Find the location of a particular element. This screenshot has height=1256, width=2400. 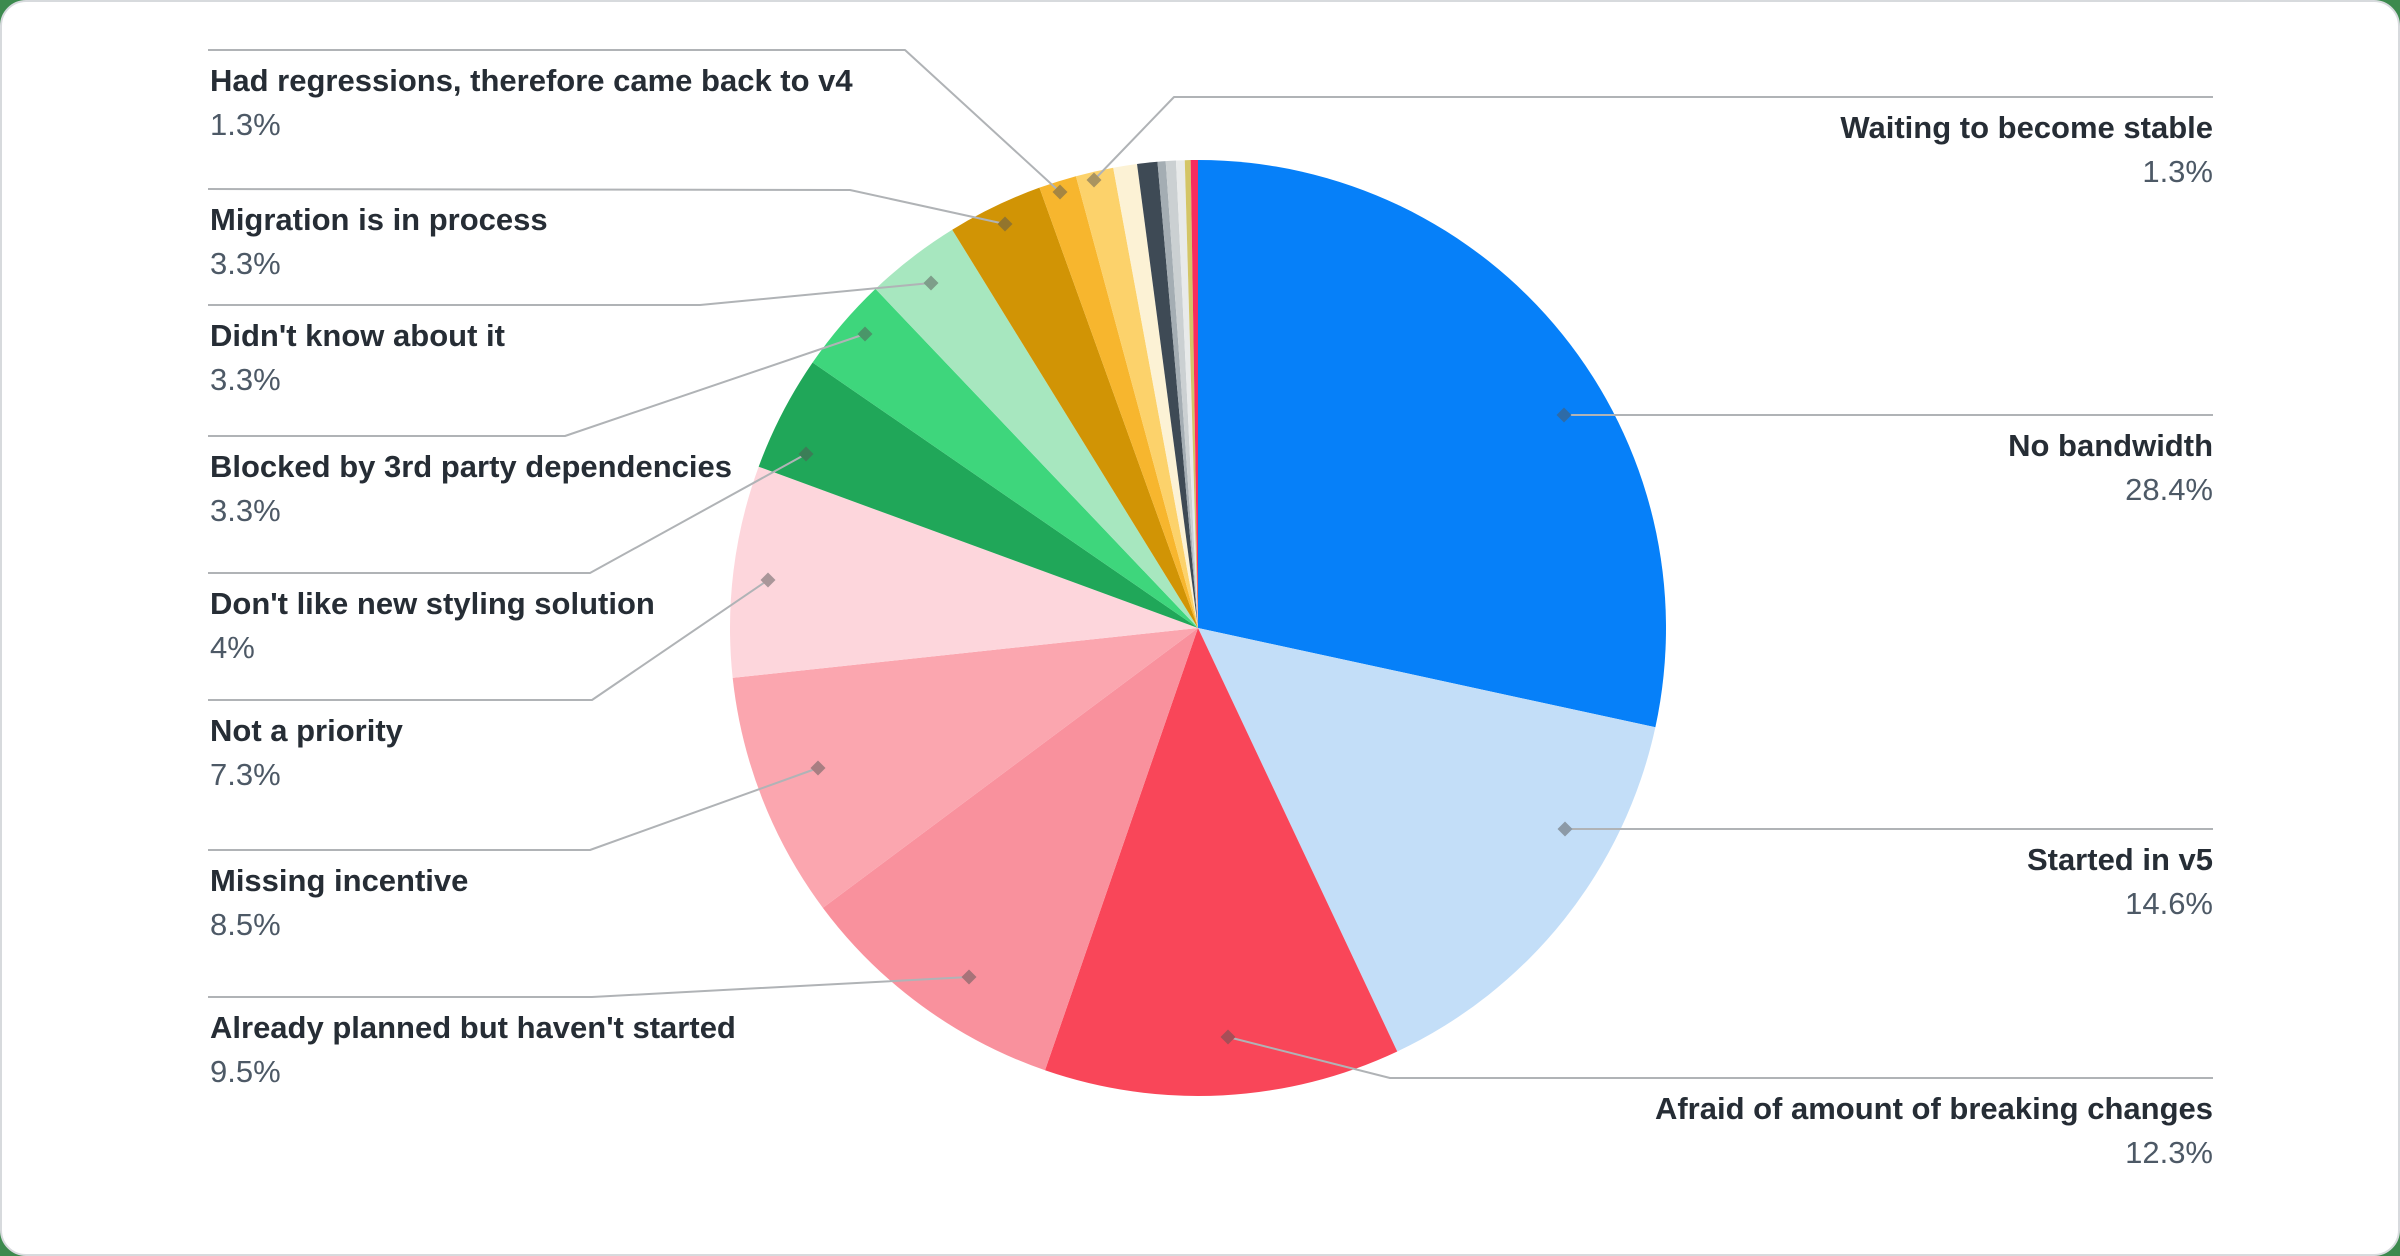

slice-callout-label: No bandwidth 28.4% is located at coordinates (2110, 467).